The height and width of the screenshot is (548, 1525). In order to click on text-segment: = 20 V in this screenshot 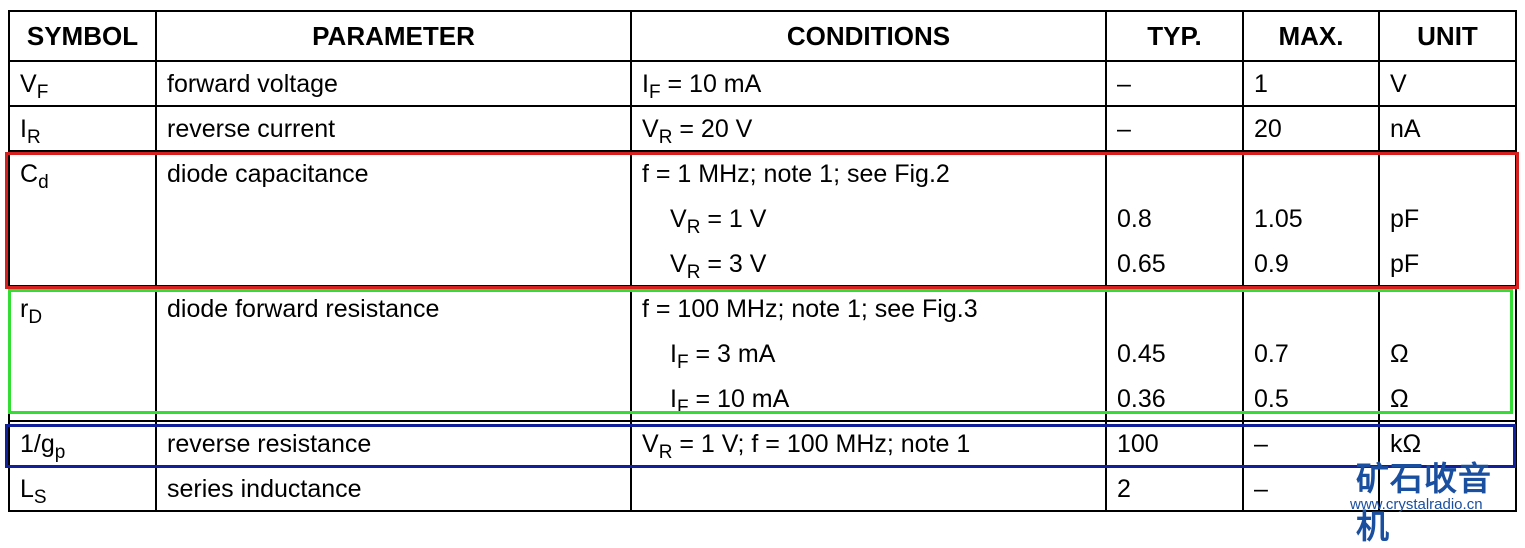, I will do `click(712, 129)`.